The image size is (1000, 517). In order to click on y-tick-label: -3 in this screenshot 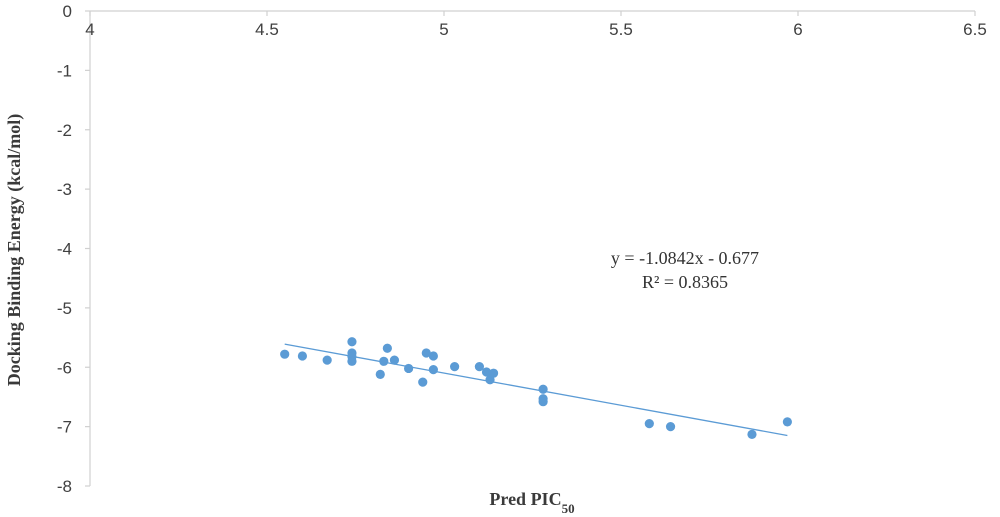, I will do `click(64, 189)`.